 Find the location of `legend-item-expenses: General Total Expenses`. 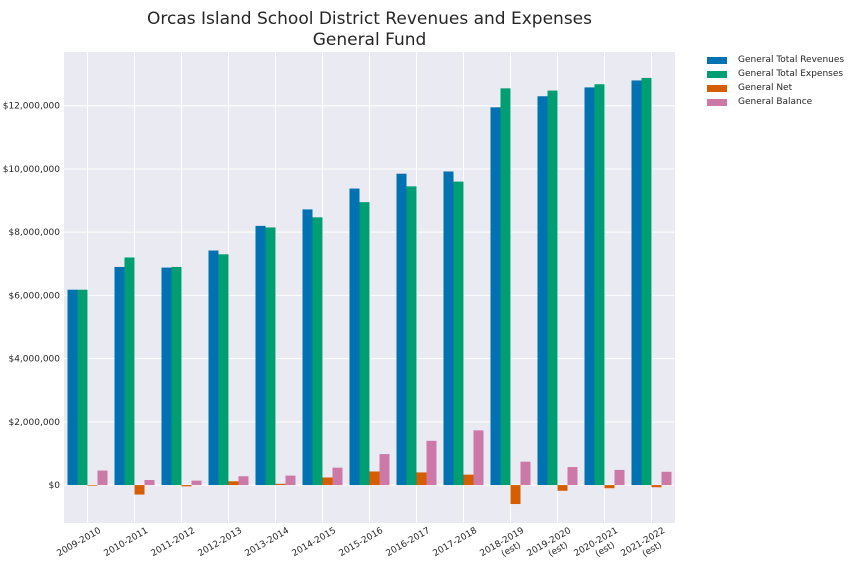

legend-item-expenses: General Total Expenses is located at coordinates (775, 74).